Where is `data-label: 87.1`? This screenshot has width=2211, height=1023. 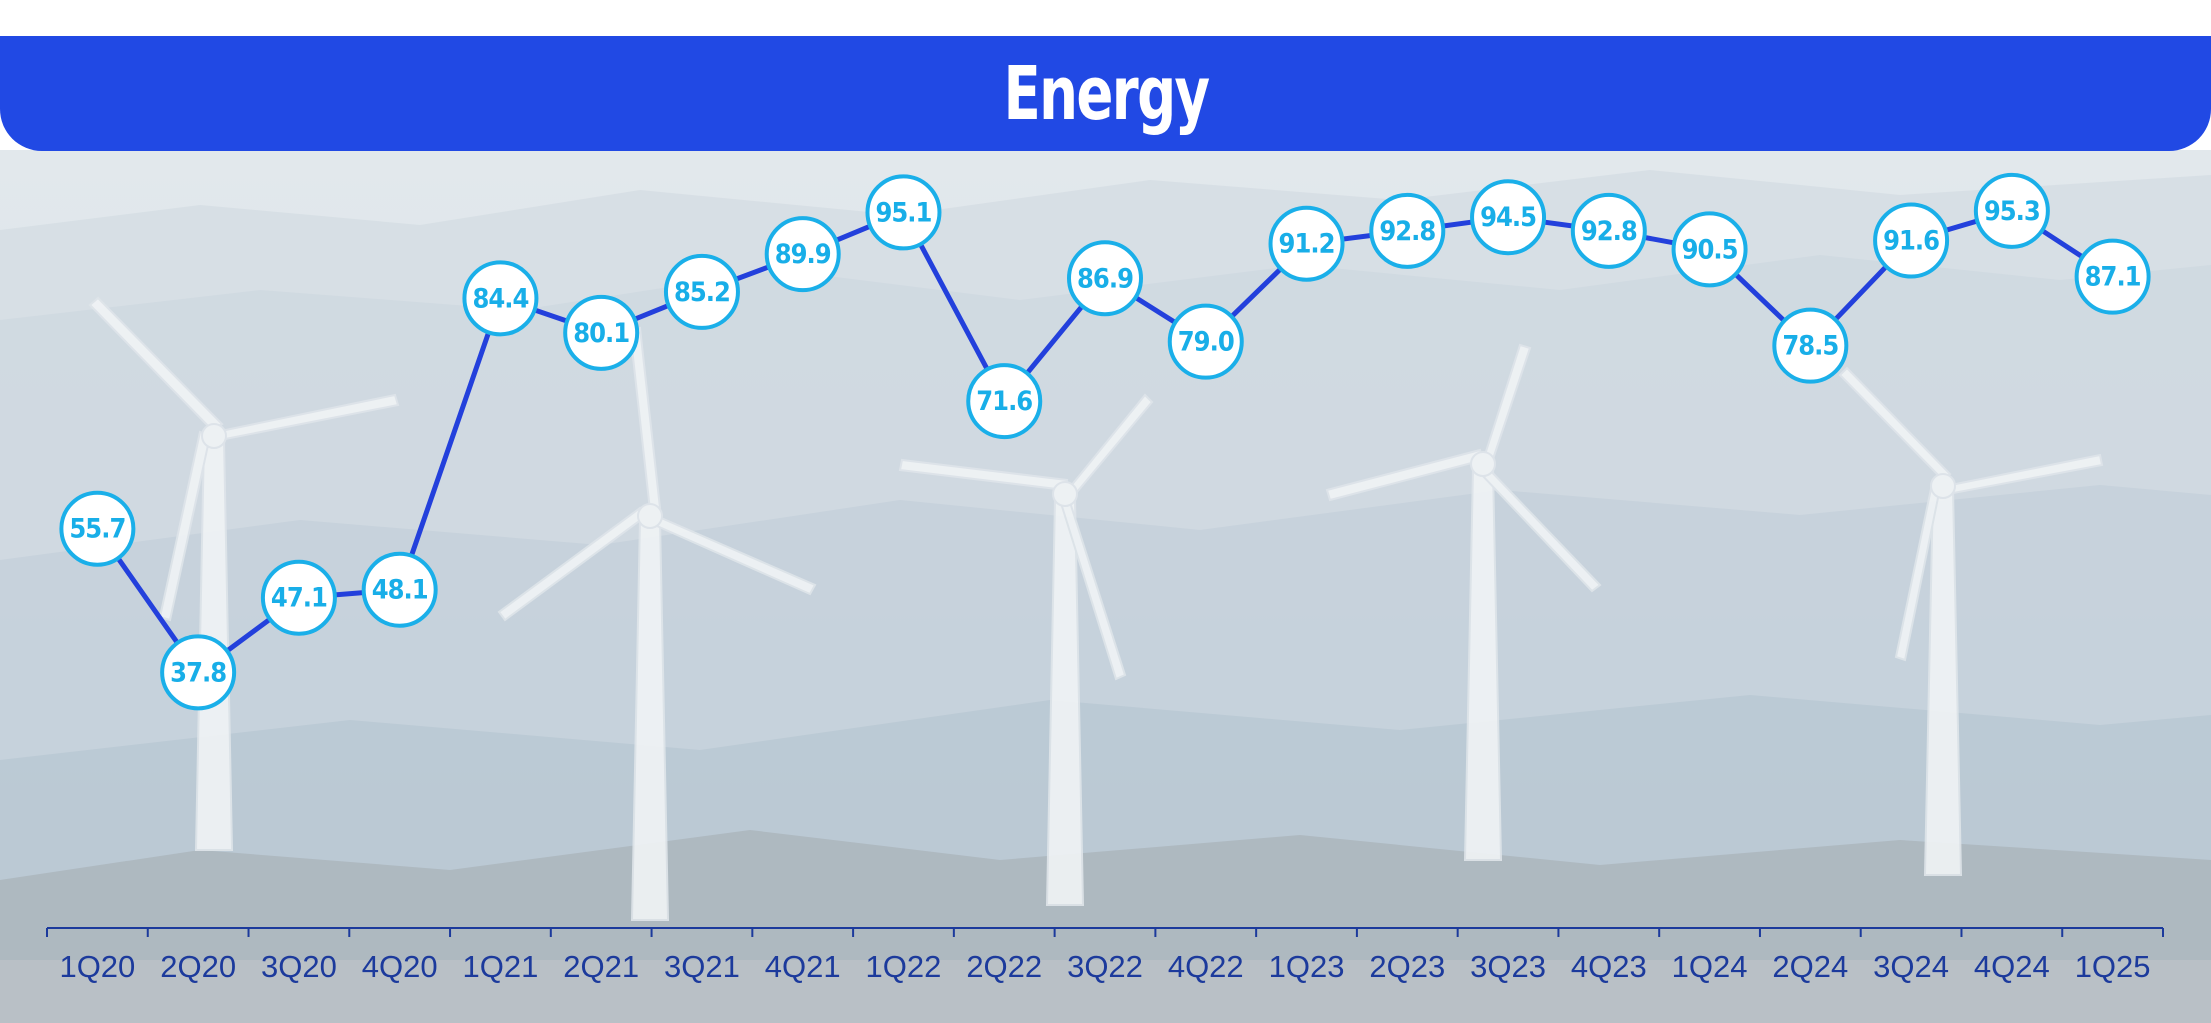 data-label: 87.1 is located at coordinates (2113, 277).